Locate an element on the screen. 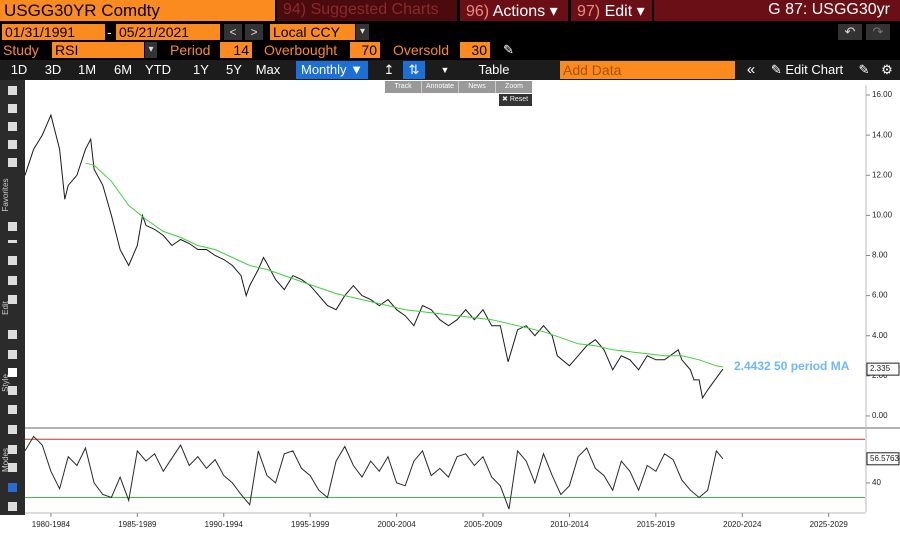 The width and height of the screenshot is (900, 535). label: Edit is located at coordinates (618, 11).